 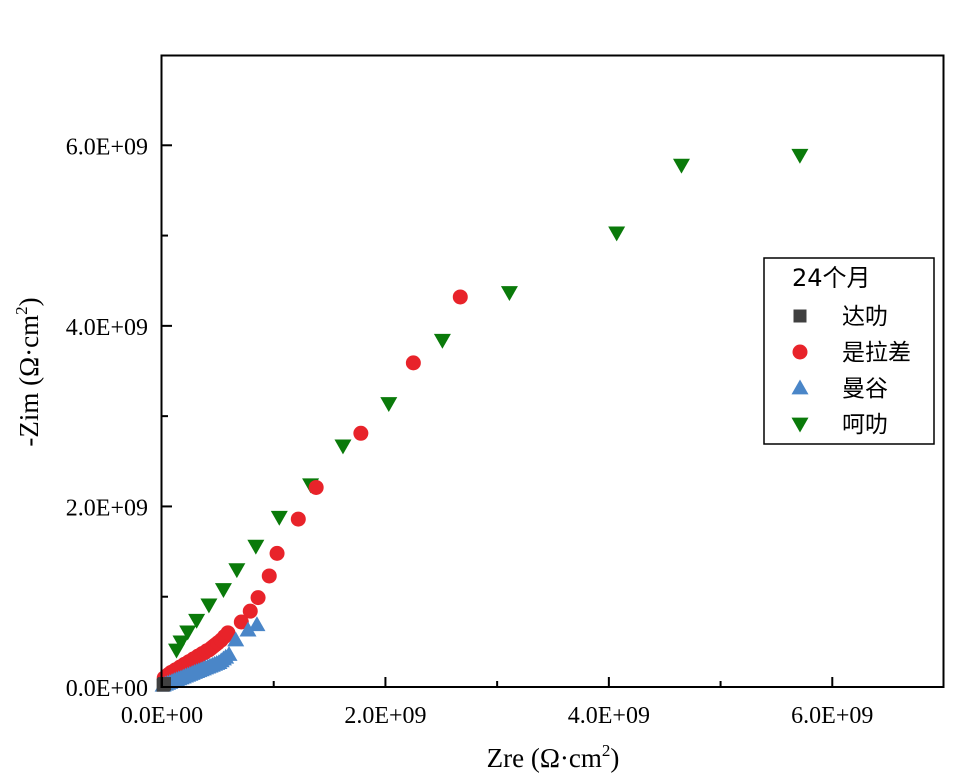 I want to click on x-tick-label: 0.0E+00, so click(x=162, y=716).